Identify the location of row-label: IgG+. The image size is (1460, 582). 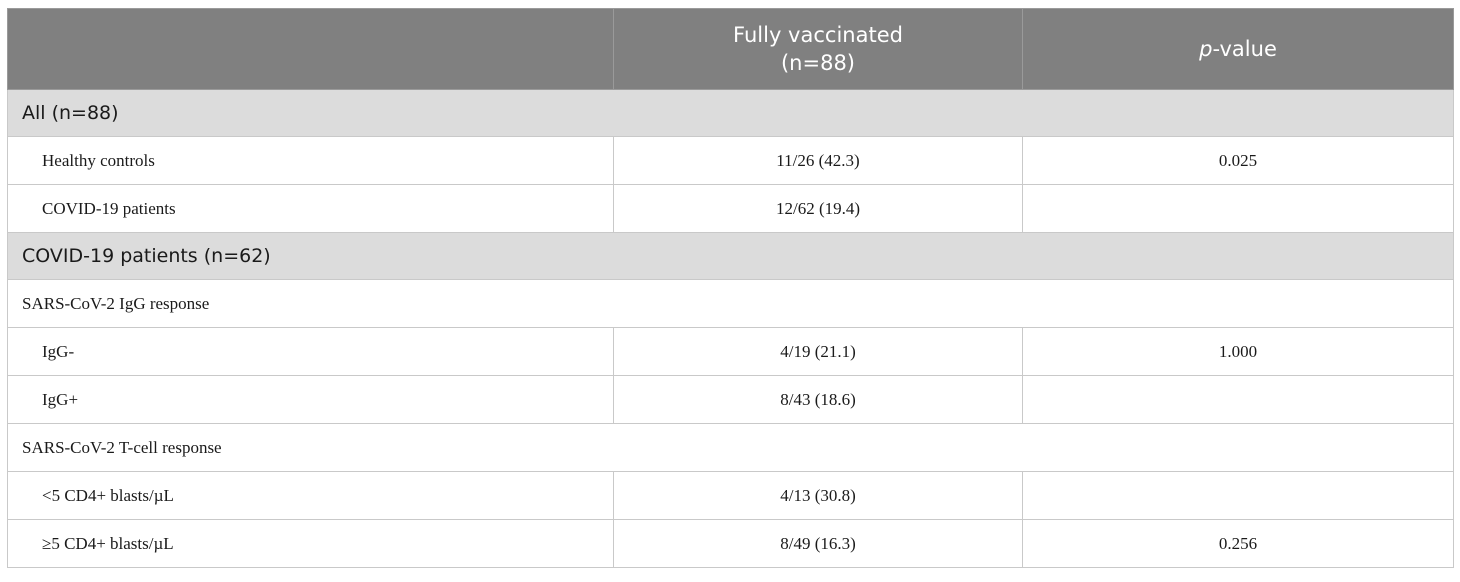
(310, 399).